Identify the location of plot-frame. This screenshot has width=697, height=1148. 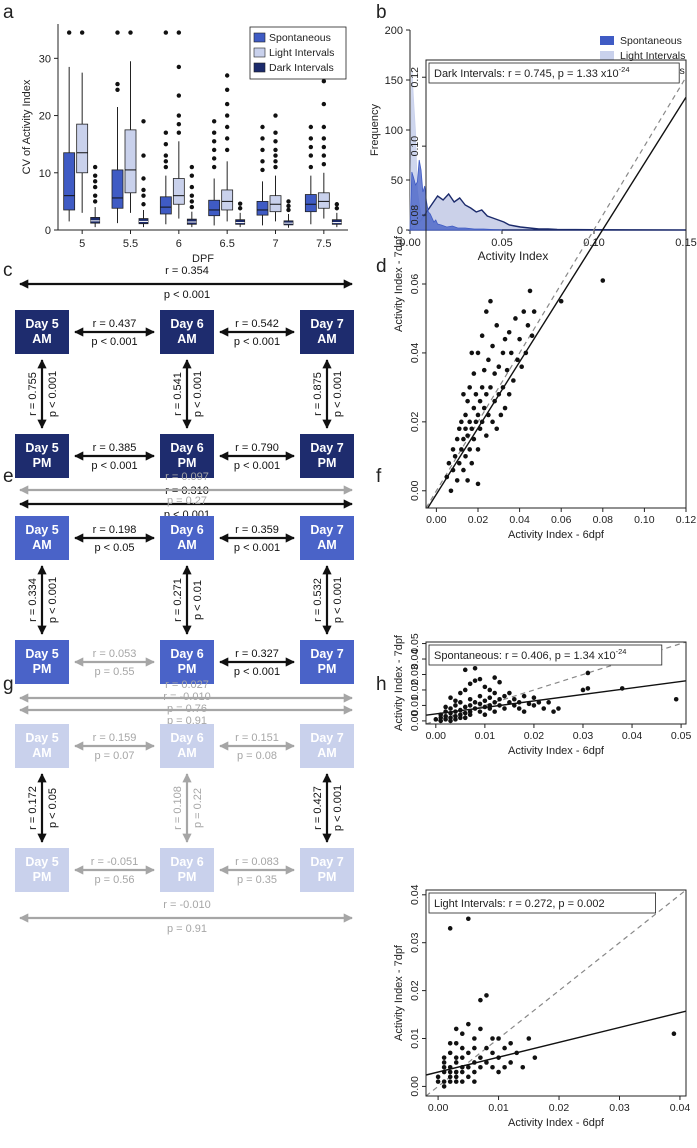
(556, 993).